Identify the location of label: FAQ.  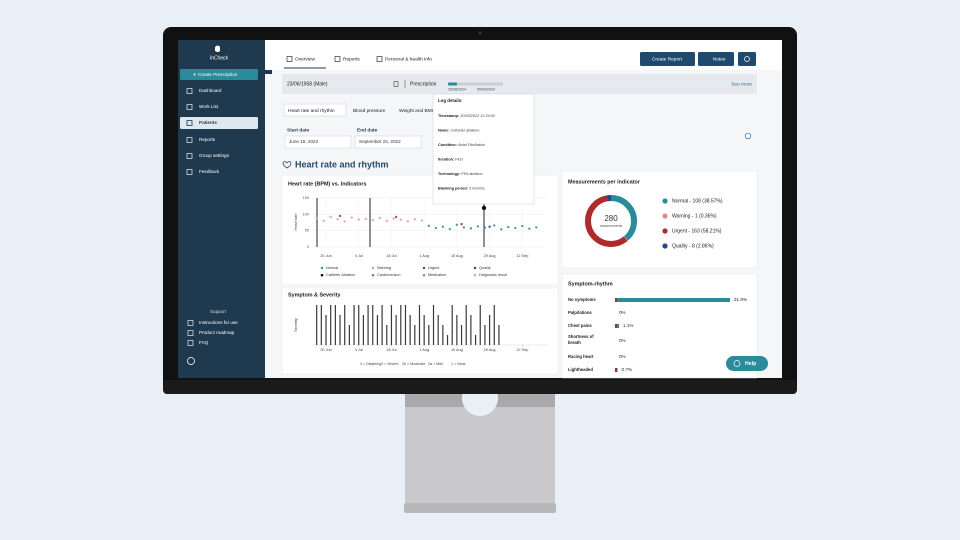
(204, 342).